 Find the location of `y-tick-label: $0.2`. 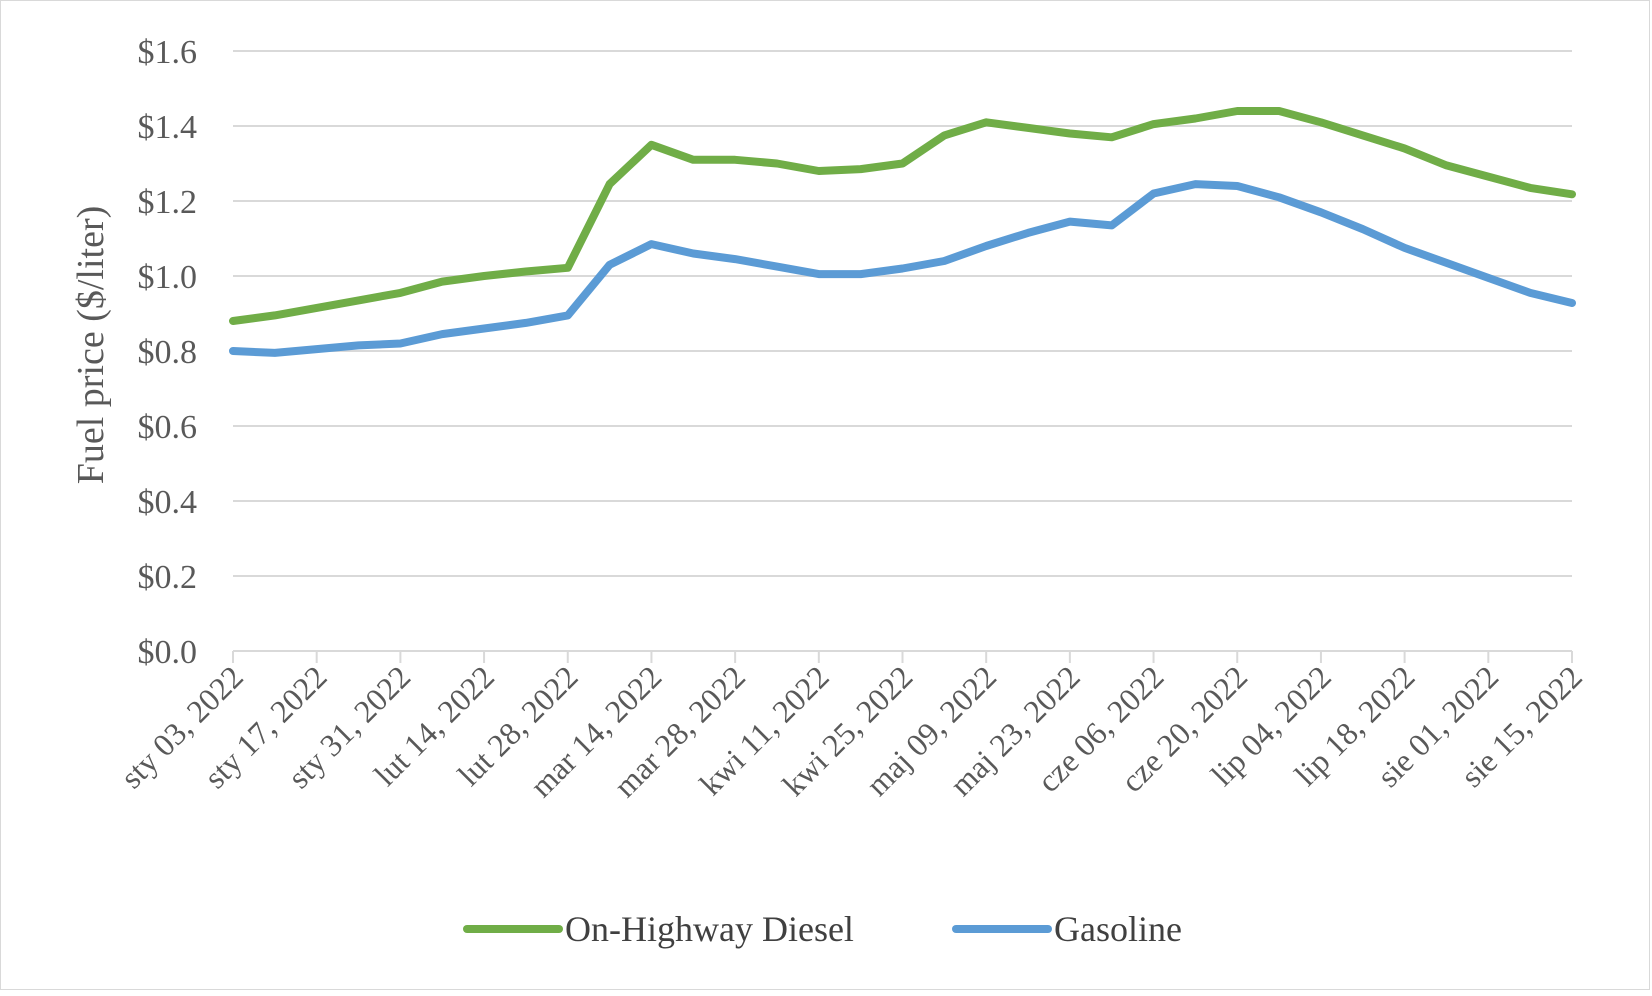

y-tick-label: $0.2 is located at coordinates (168, 577).